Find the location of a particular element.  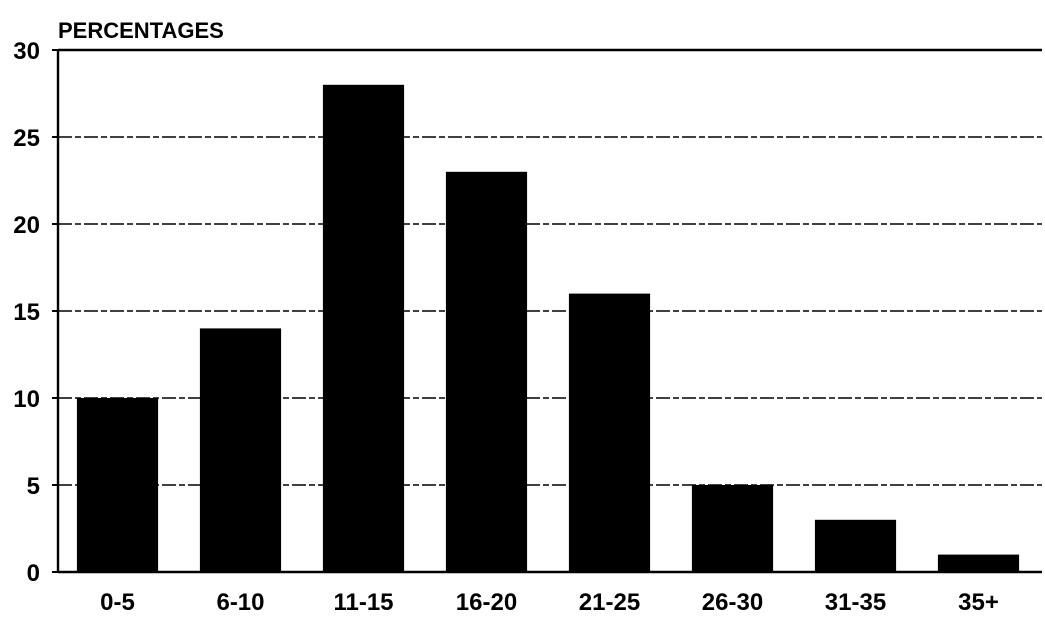

y-tick-label: 5 is located at coordinates (33, 486).